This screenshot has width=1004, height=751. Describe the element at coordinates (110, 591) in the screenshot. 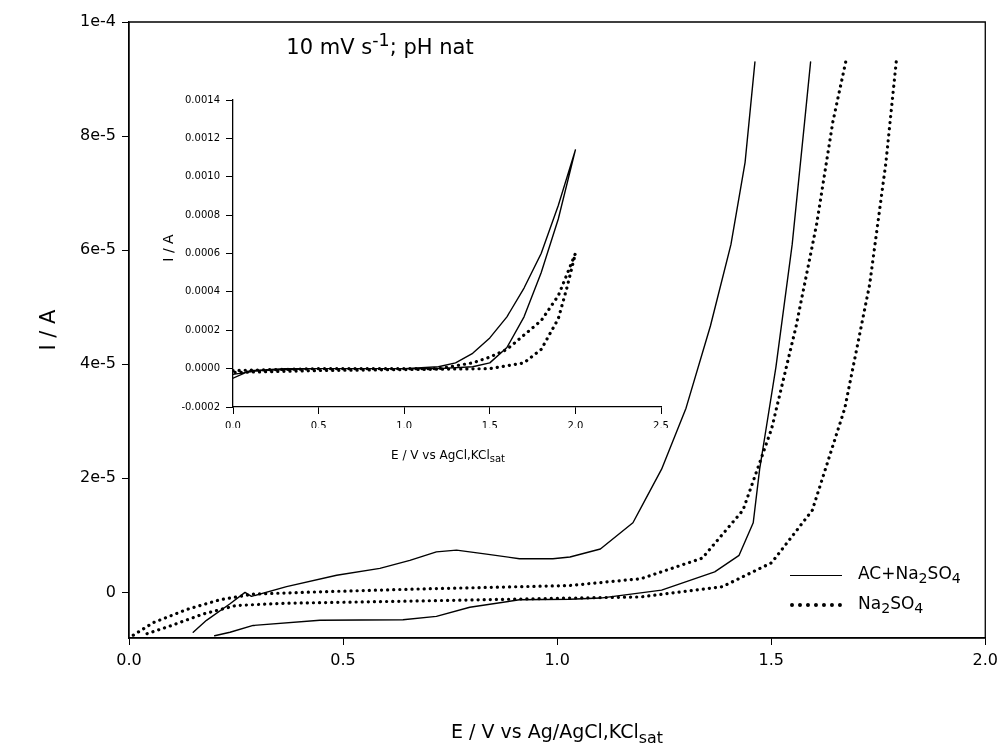

I see `y-tick-label: 0` at that location.